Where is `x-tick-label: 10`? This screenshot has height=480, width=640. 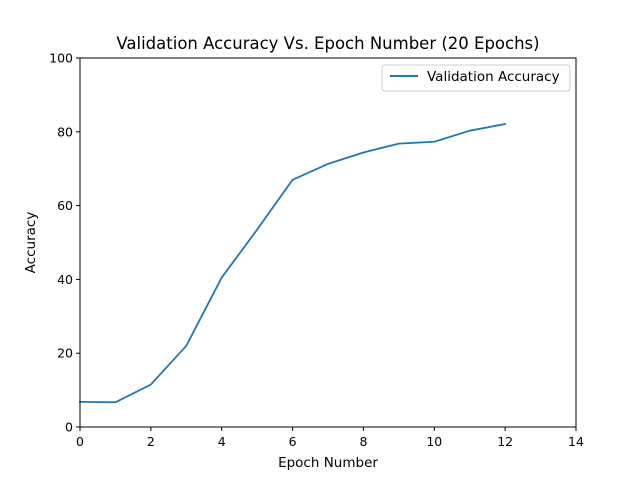
x-tick-label: 10 is located at coordinates (434, 441).